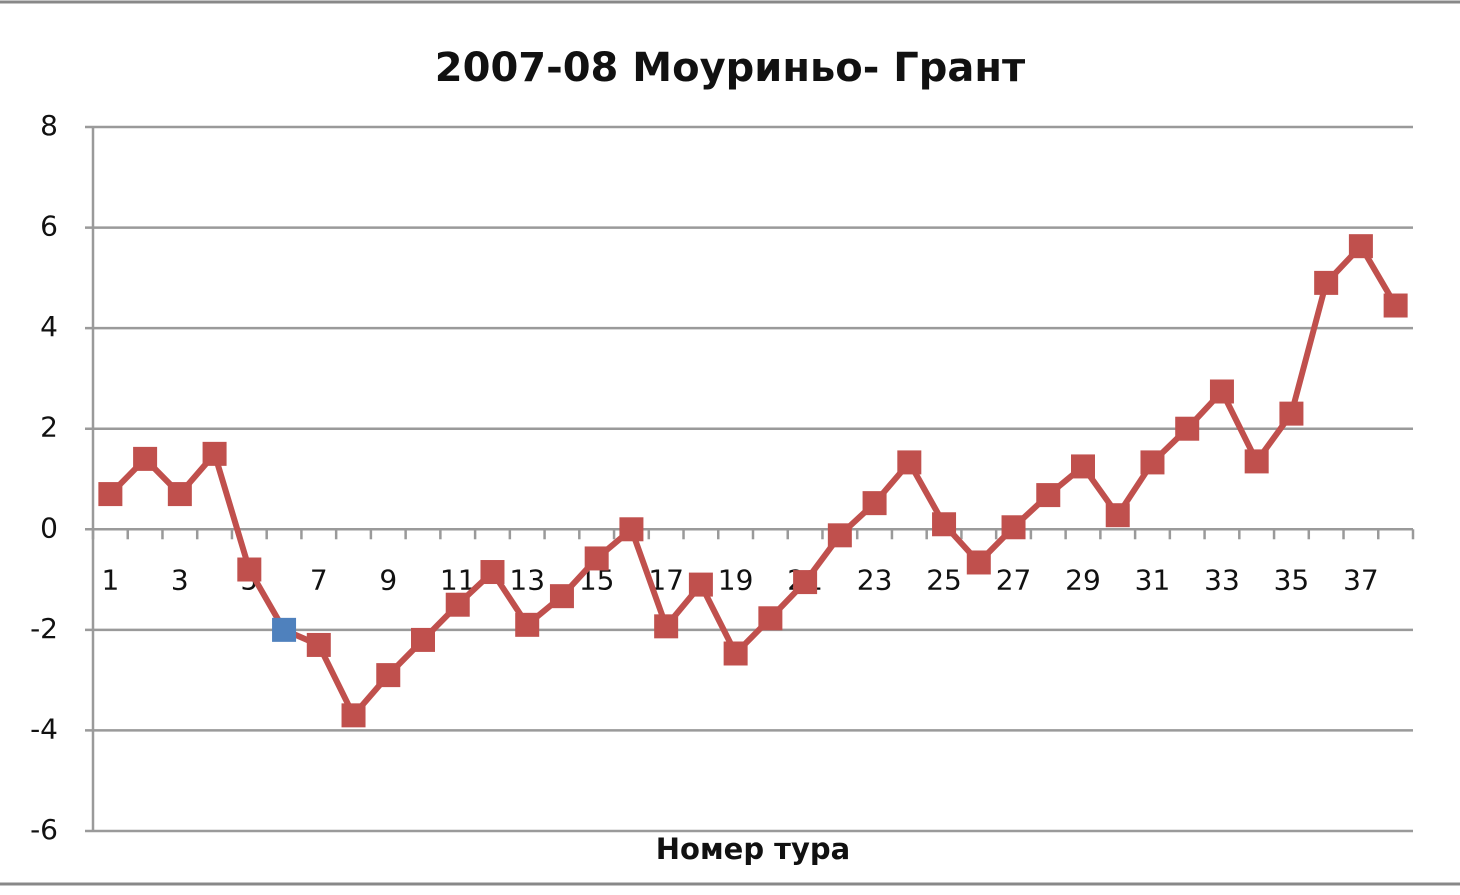 The width and height of the screenshot is (1460, 895). Describe the element at coordinates (44, 628) in the screenshot. I see `y-tick-label: -2` at that location.